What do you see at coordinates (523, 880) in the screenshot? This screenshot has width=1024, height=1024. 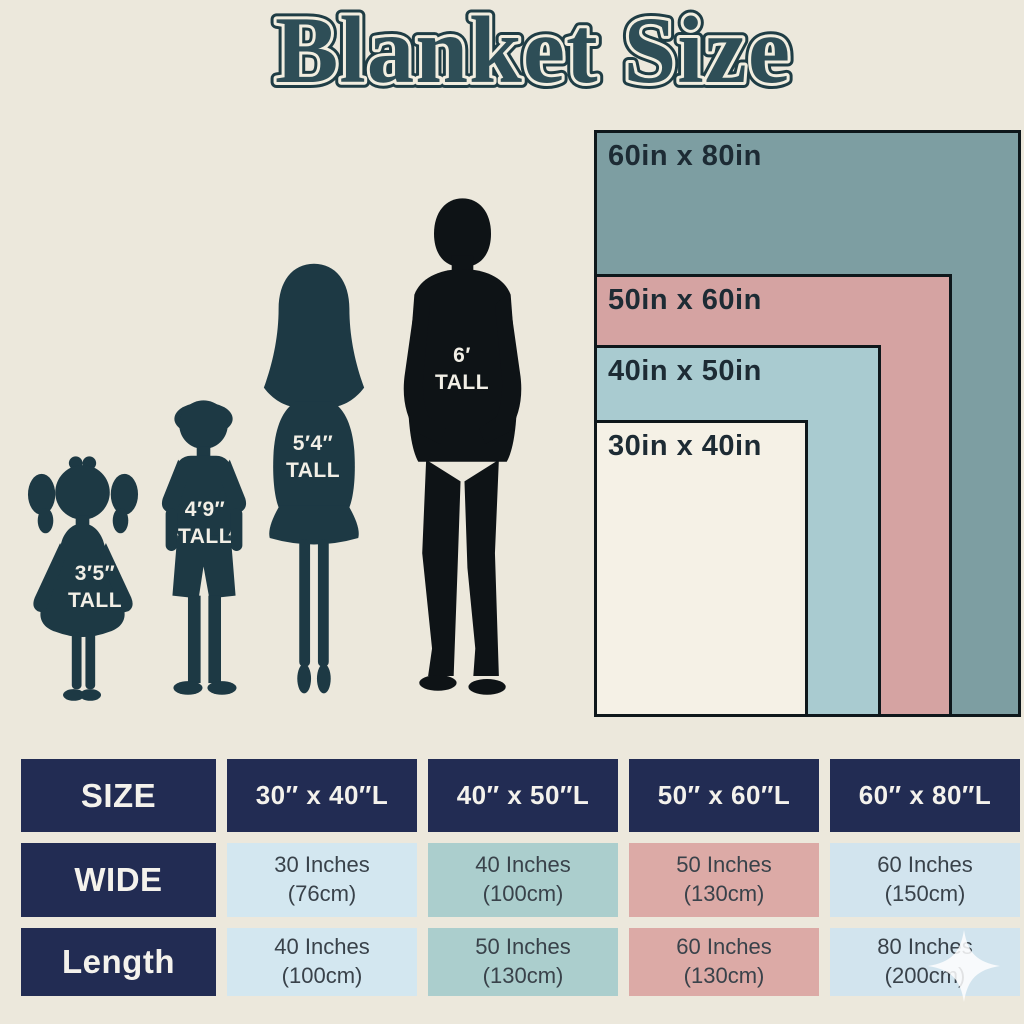 I see `table-cell-wide-40: 40 Inches (100cm)` at bounding box center [523, 880].